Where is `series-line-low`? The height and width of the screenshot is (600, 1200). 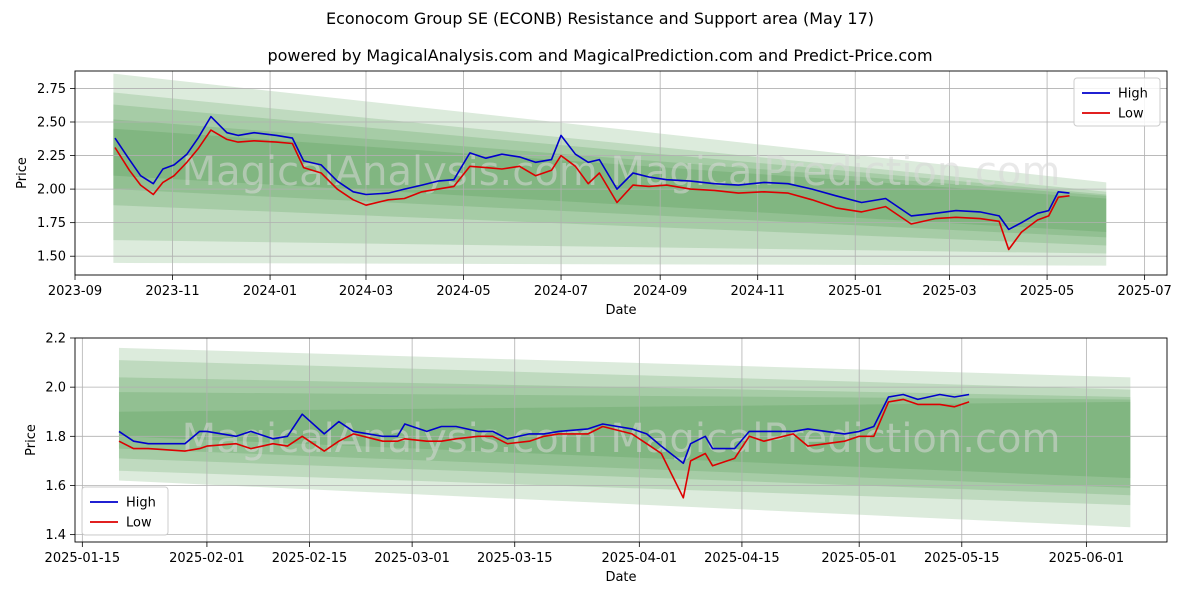 series-line-low is located at coordinates (544, 448).